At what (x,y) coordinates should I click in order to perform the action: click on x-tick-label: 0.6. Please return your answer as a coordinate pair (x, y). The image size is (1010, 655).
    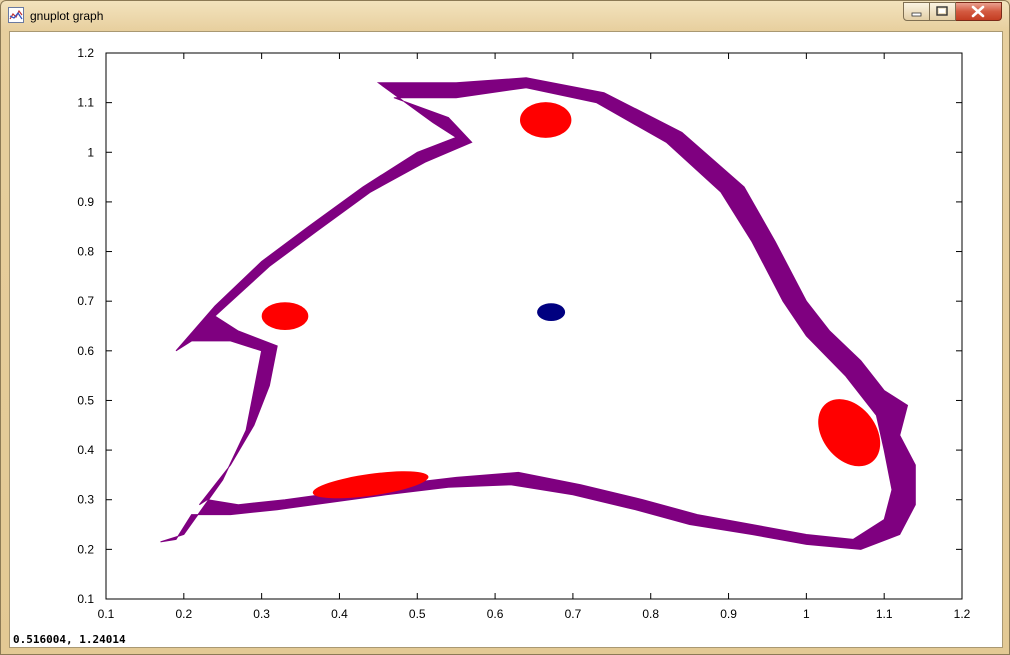
    Looking at the image, I should click on (495, 614).